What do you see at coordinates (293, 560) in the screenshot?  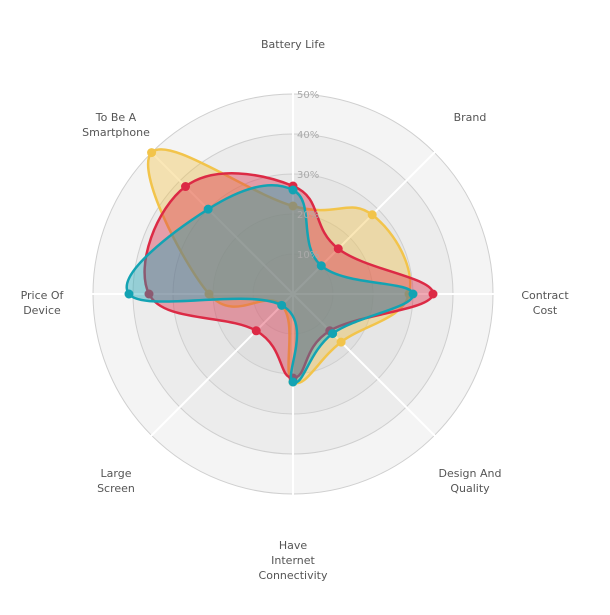 I see `axis-label: Have Internet Connectivity` at bounding box center [293, 560].